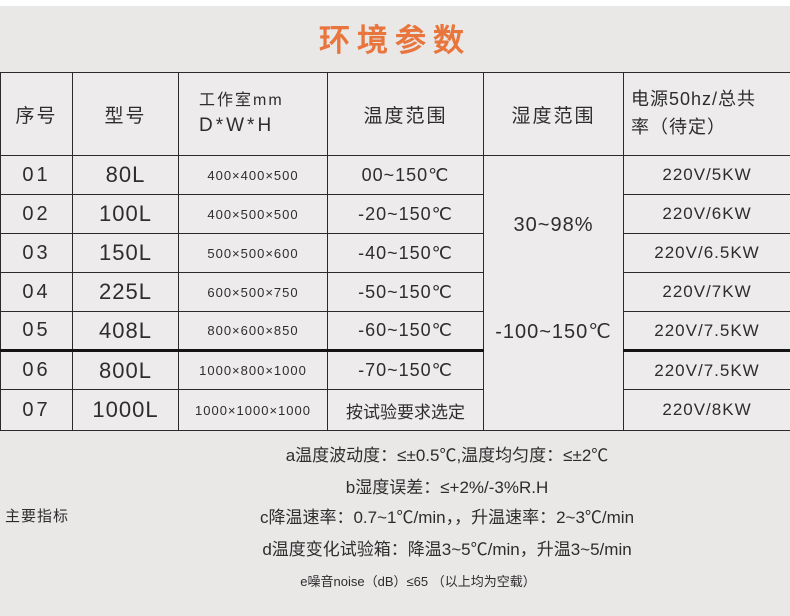 Image resolution: width=790 pixels, height=616 pixels. I want to click on cell-chamber-size: 400×400×500, so click(253, 175).